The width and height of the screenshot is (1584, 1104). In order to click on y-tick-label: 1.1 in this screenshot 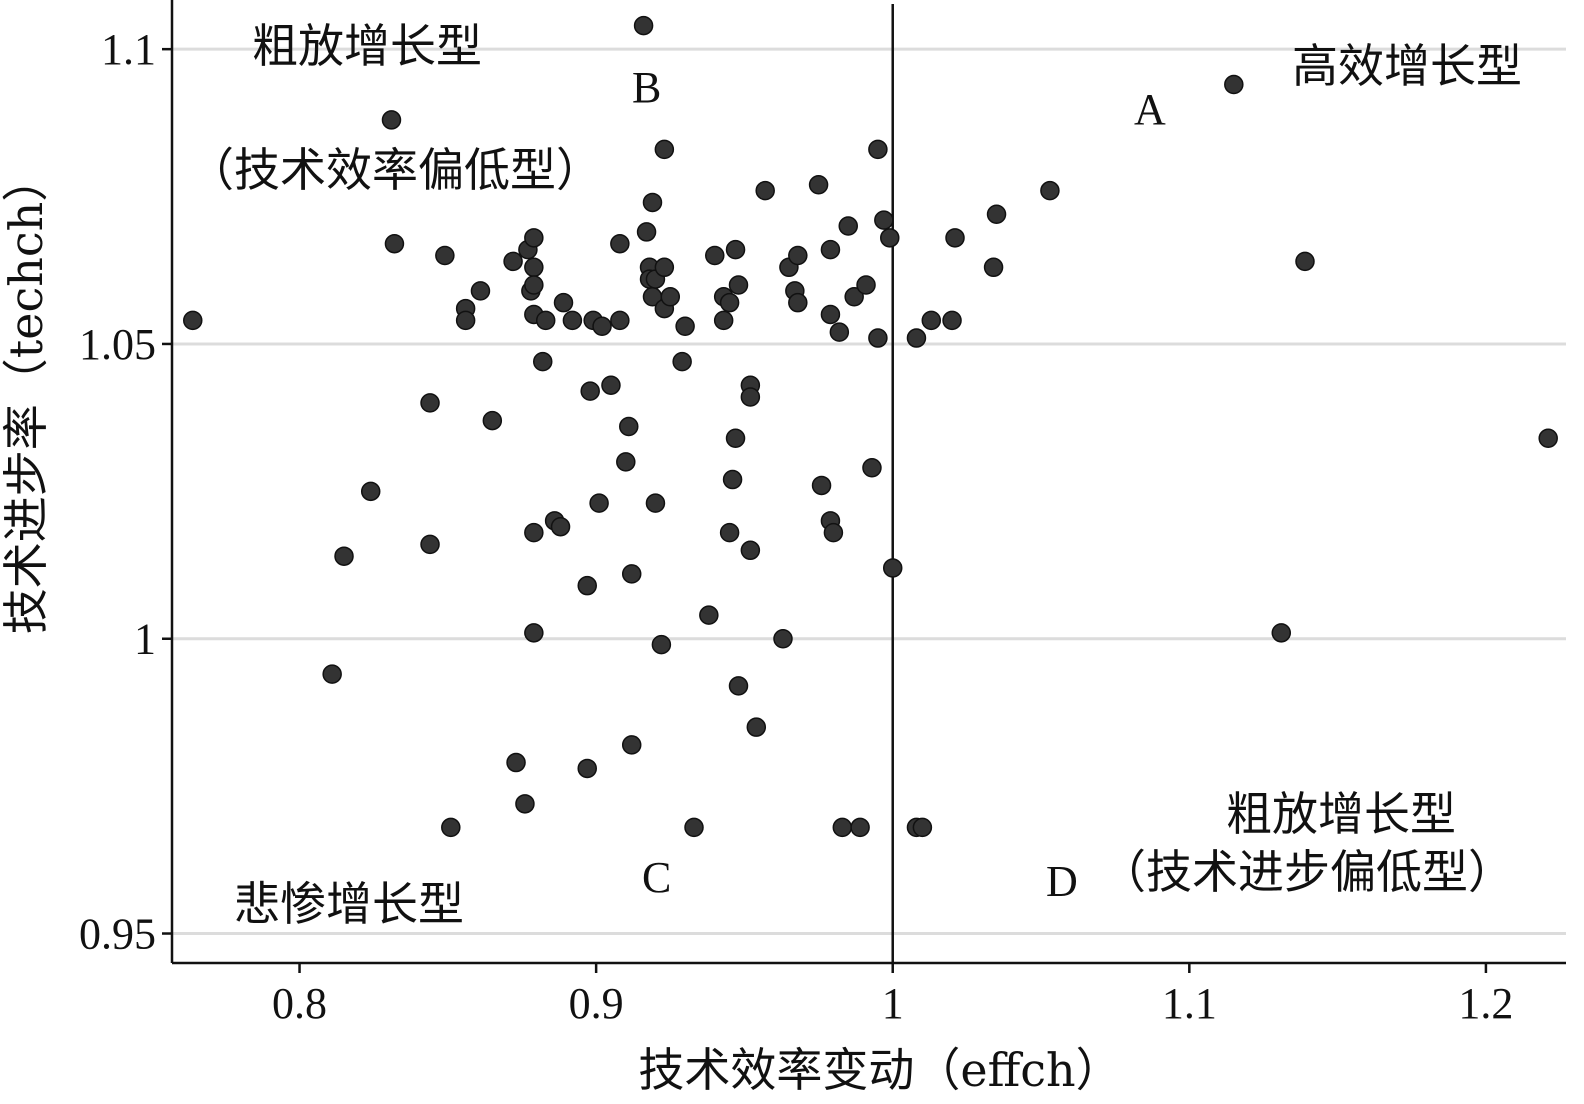, I will do `click(128, 49)`.